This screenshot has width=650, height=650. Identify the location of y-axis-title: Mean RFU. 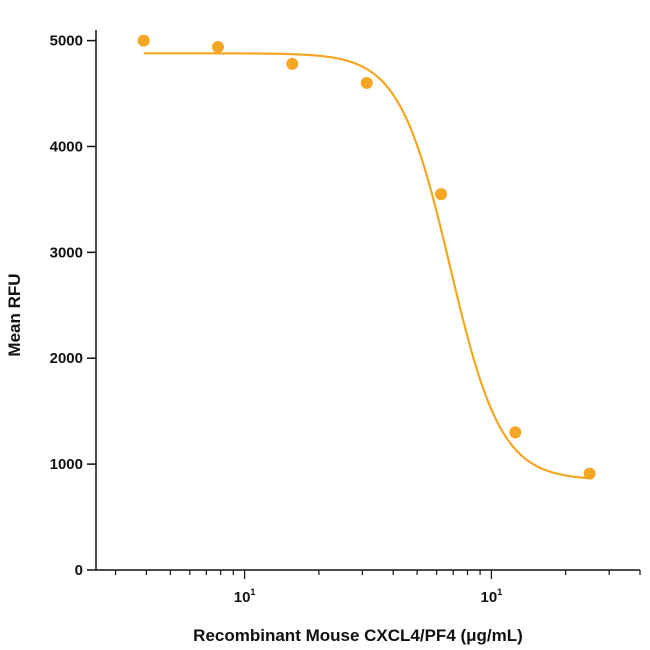
(14, 314).